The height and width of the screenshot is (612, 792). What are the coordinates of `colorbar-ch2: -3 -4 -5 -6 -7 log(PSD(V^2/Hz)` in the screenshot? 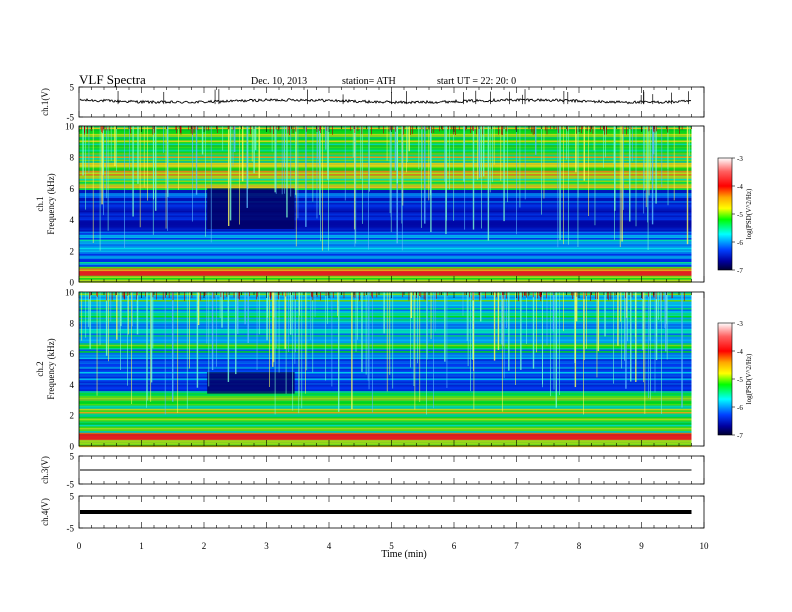 It's located at (735, 380).